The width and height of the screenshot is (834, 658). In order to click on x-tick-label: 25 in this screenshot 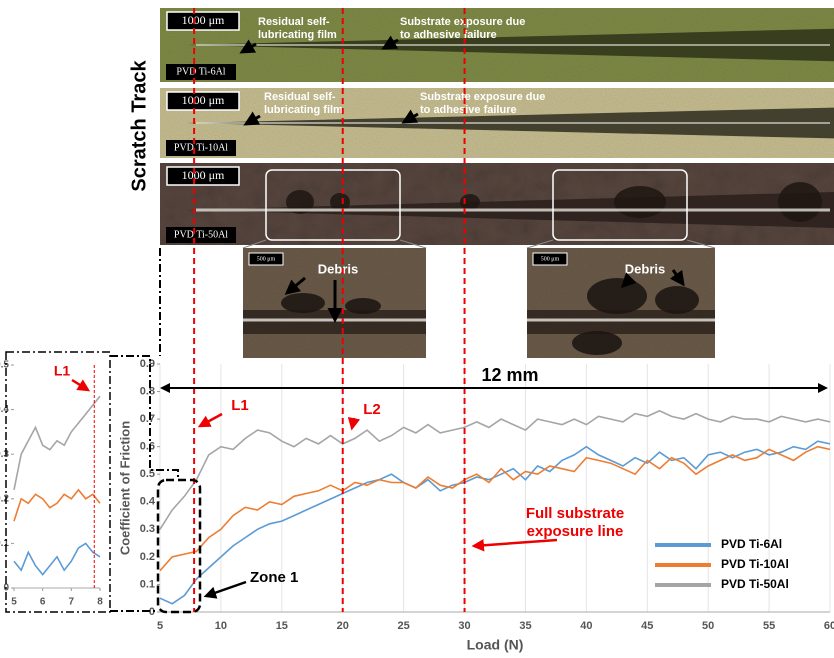, I will do `click(404, 626)`.